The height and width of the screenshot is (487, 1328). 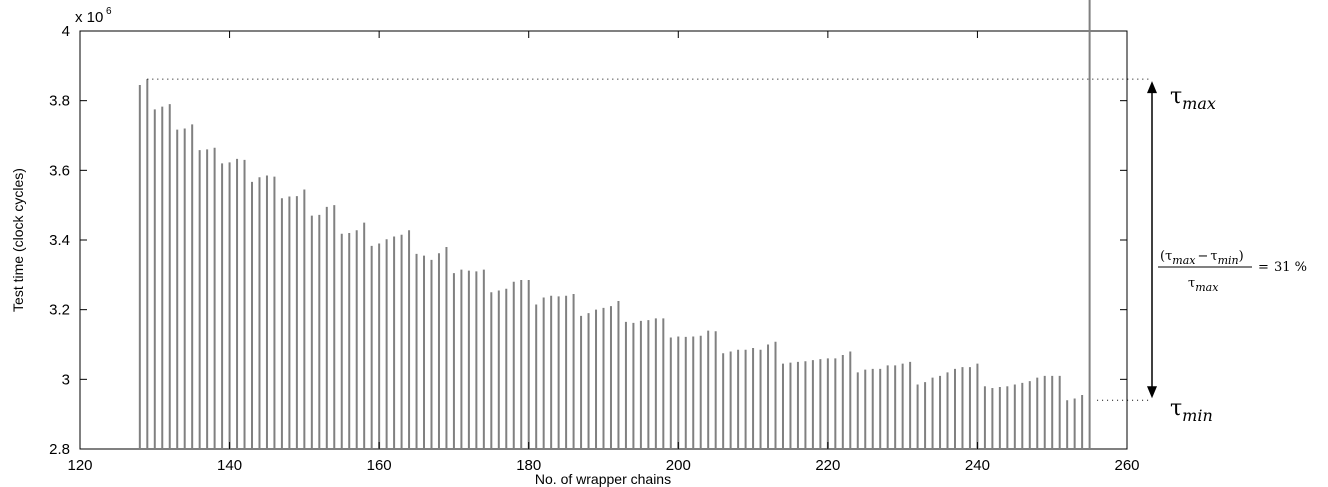 I want to click on svg-text:(τmax−τmin): (τmax − τmin), so click(x=1202, y=258).